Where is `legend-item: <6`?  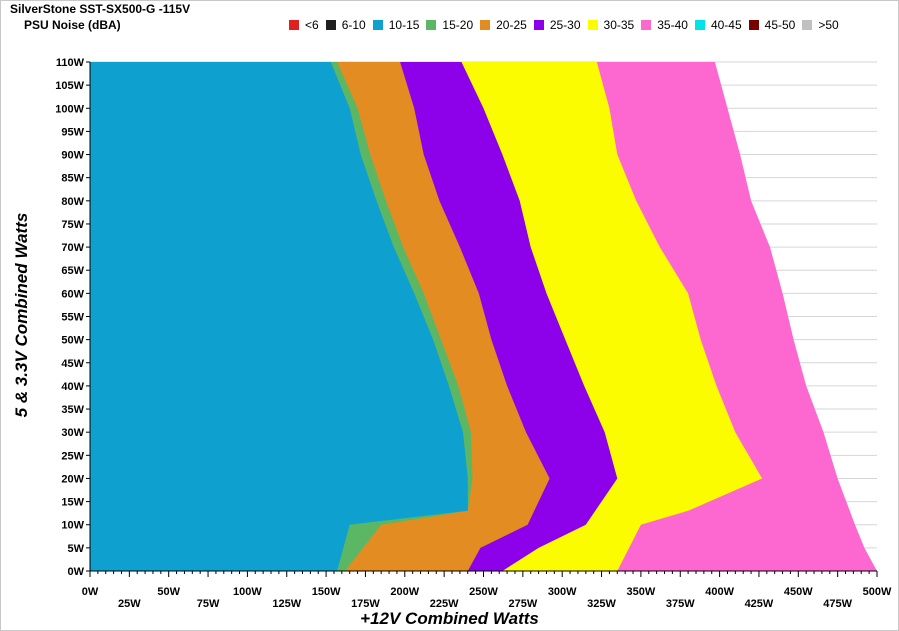 legend-item: <6 is located at coordinates (304, 25).